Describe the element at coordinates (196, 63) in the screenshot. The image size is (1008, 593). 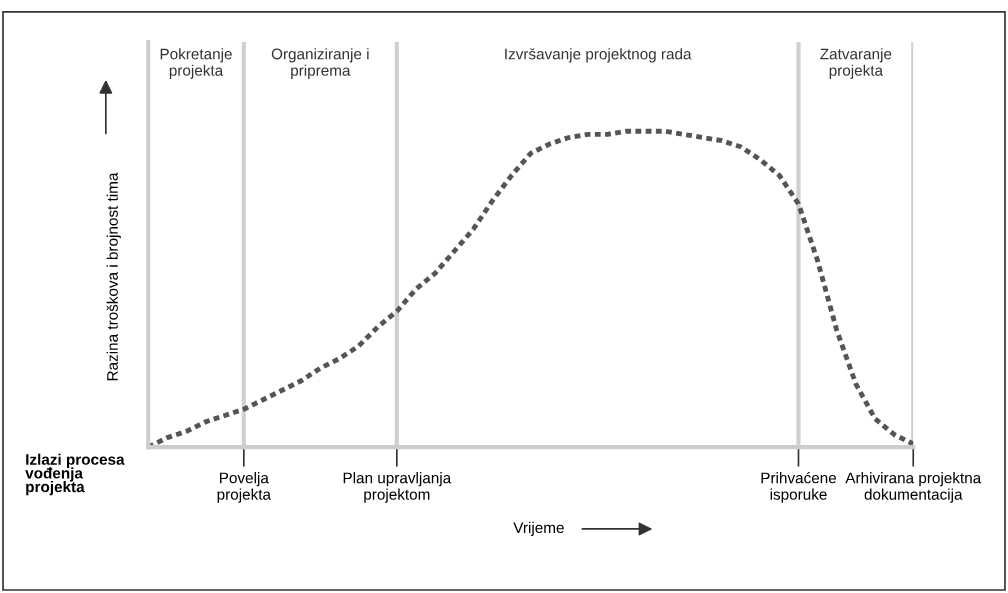
I see `text: Pokretanje projekta` at that location.